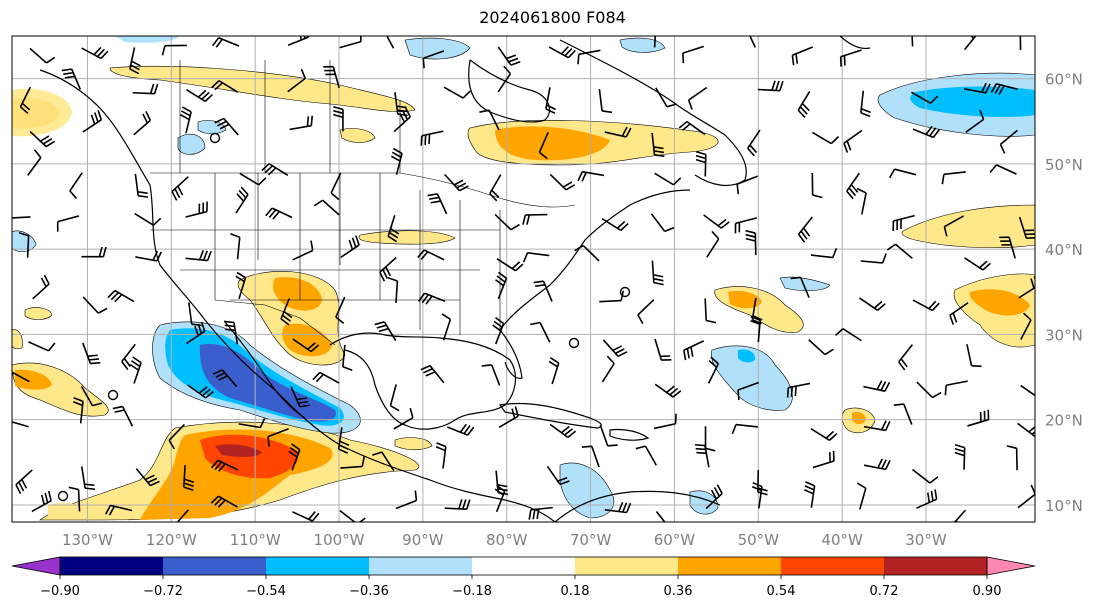 This screenshot has width=1105, height=615. Describe the element at coordinates (550, 415) in the screenshot. I see `coast-cuba` at that location.